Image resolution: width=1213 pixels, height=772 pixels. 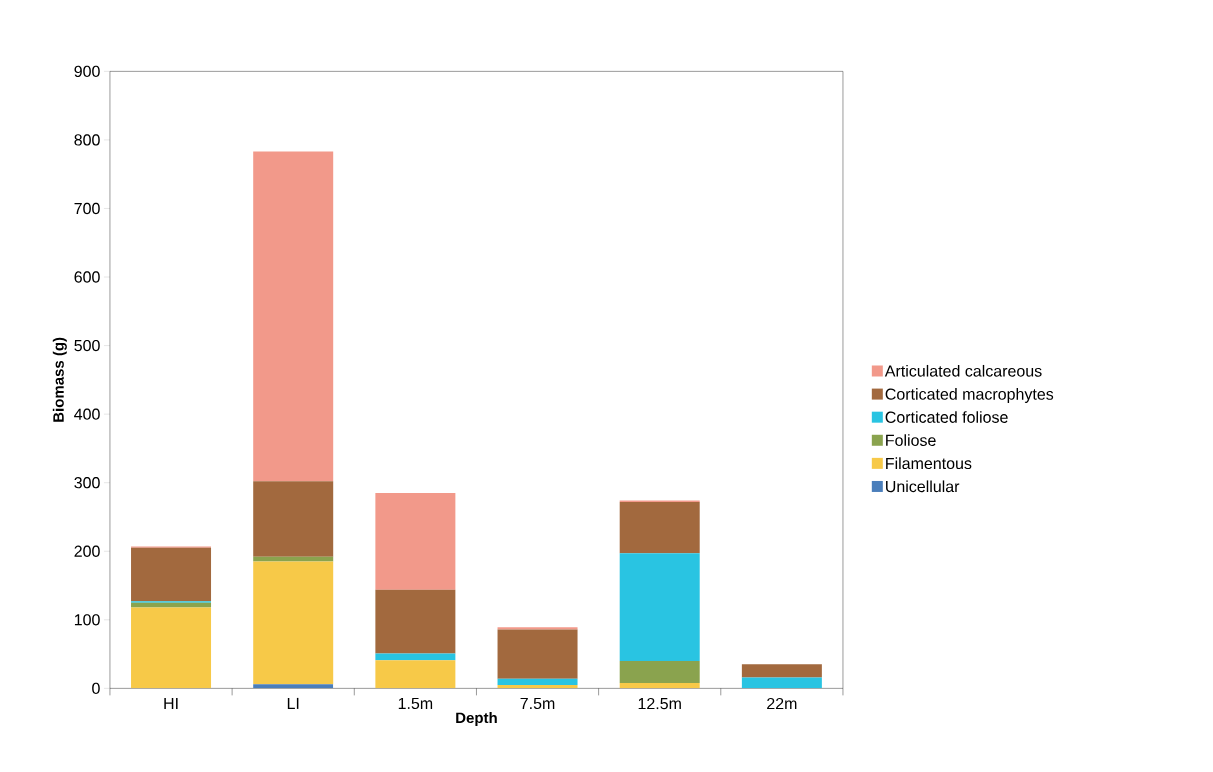 What do you see at coordinates (171, 703) in the screenshot?
I see `x-tick-label: HI` at bounding box center [171, 703].